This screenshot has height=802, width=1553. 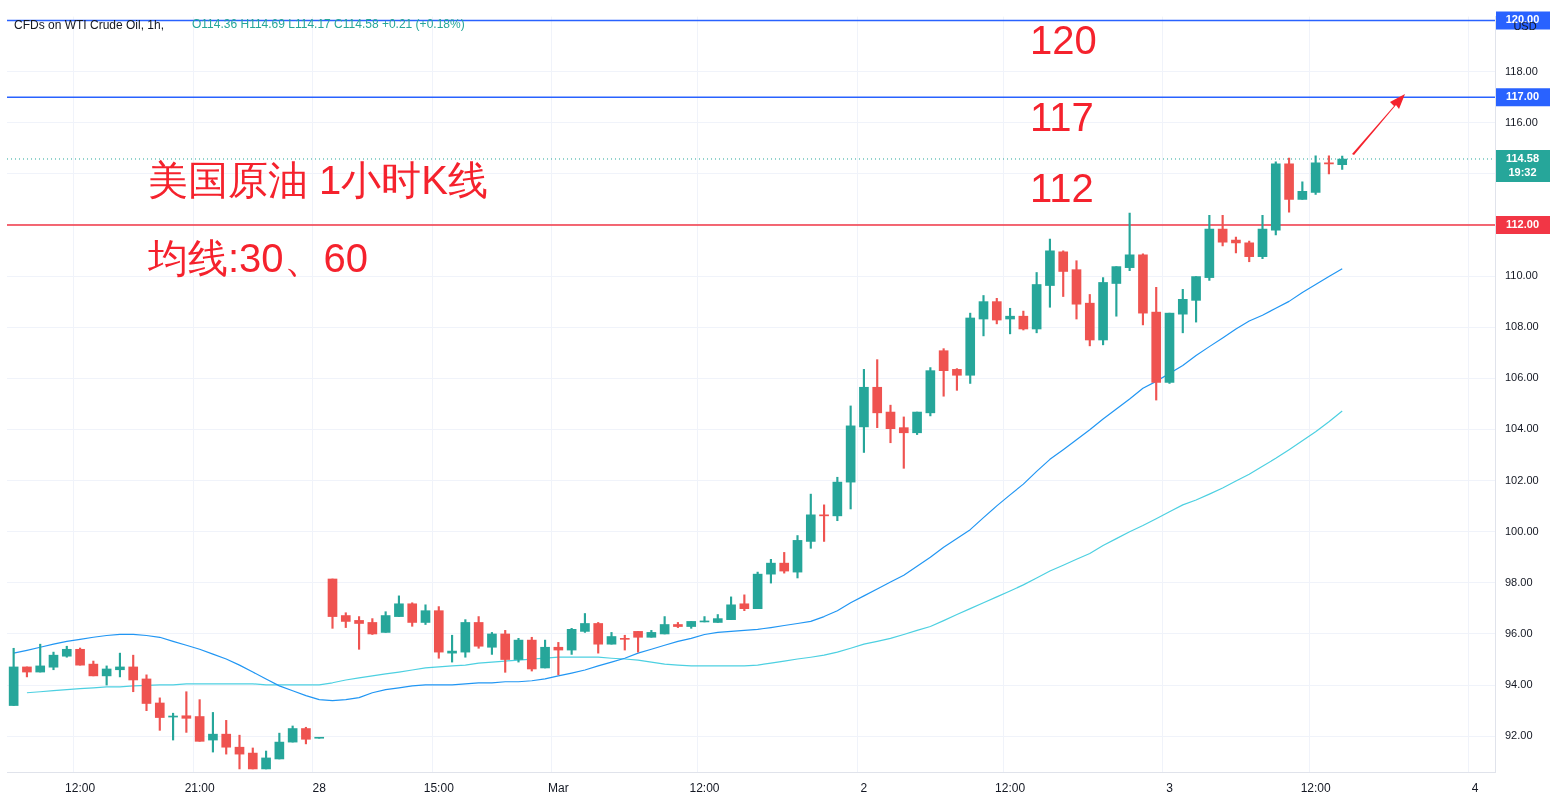 What do you see at coordinates (1522, 428) in the screenshot?
I see `y-tick-label: 104.00` at bounding box center [1522, 428].